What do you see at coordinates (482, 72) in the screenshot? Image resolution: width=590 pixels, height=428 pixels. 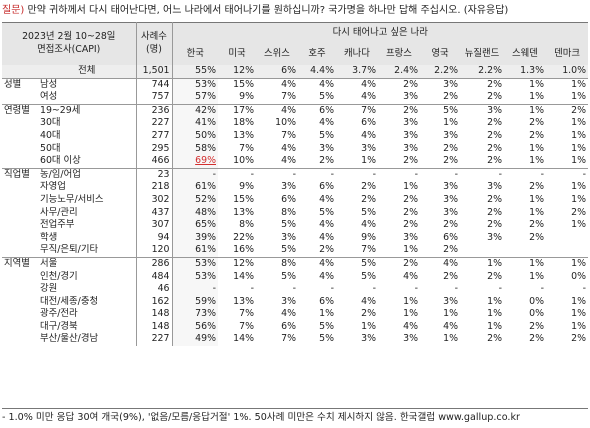 I see `value-cell: 2.2%` at bounding box center [482, 72].